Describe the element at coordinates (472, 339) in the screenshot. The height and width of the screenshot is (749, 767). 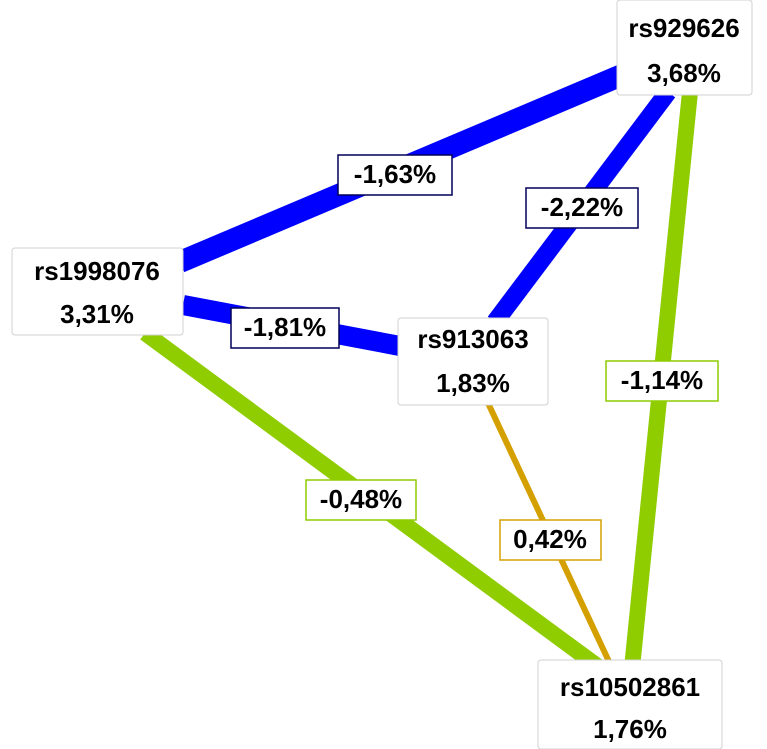
I see `node-name: rs913063` at that location.